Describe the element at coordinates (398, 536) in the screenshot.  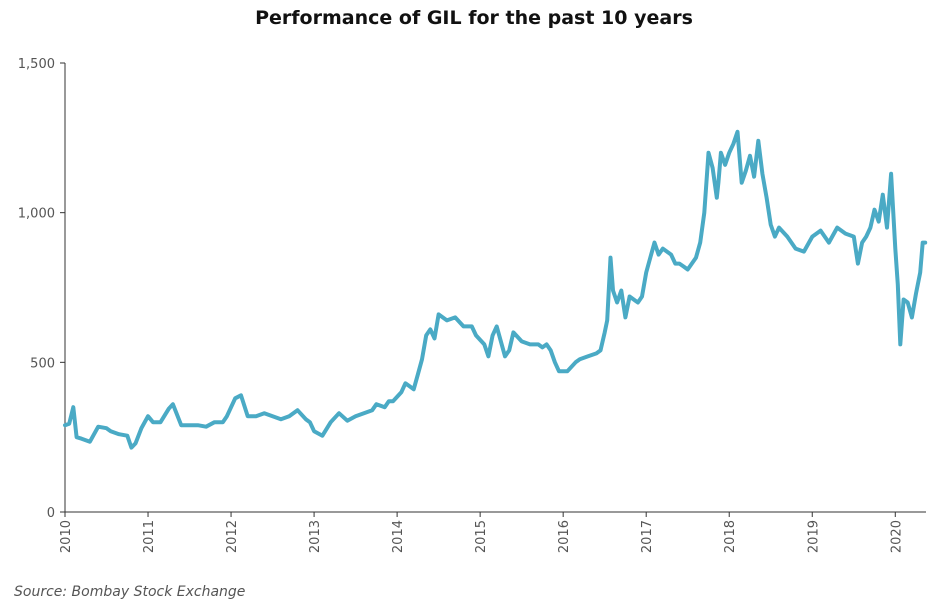
I see `x-tick-label: 2014` at that location.